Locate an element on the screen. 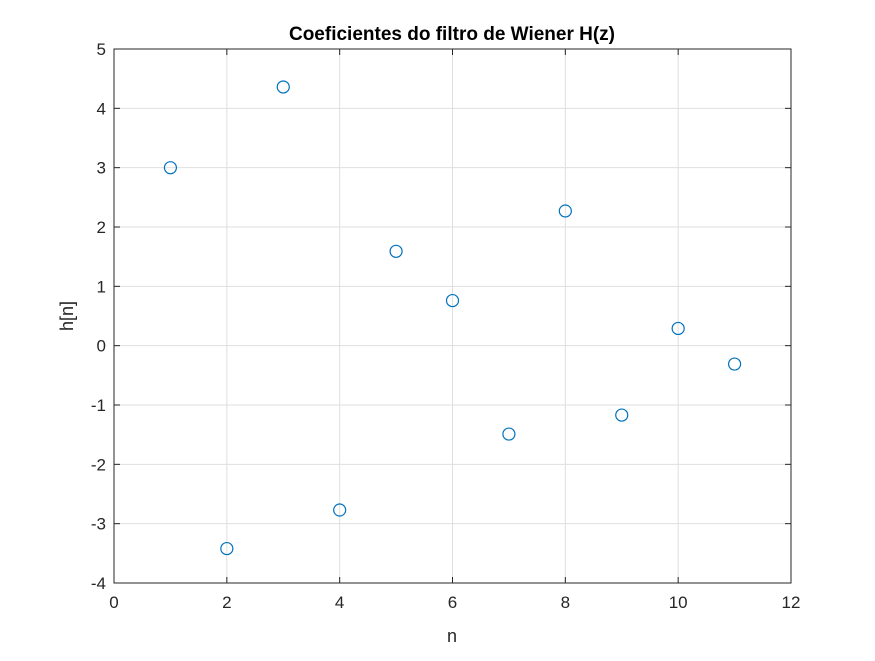 Image resolution: width=875 pixels, height=661 pixels. x-tick-label: 6 is located at coordinates (452, 602).